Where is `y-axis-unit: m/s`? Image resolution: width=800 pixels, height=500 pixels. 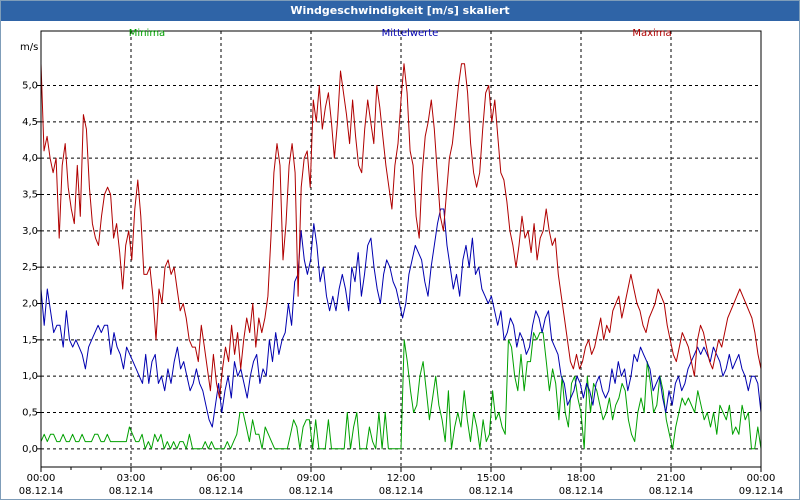 y-axis-unit: m/s is located at coordinates (29, 47).